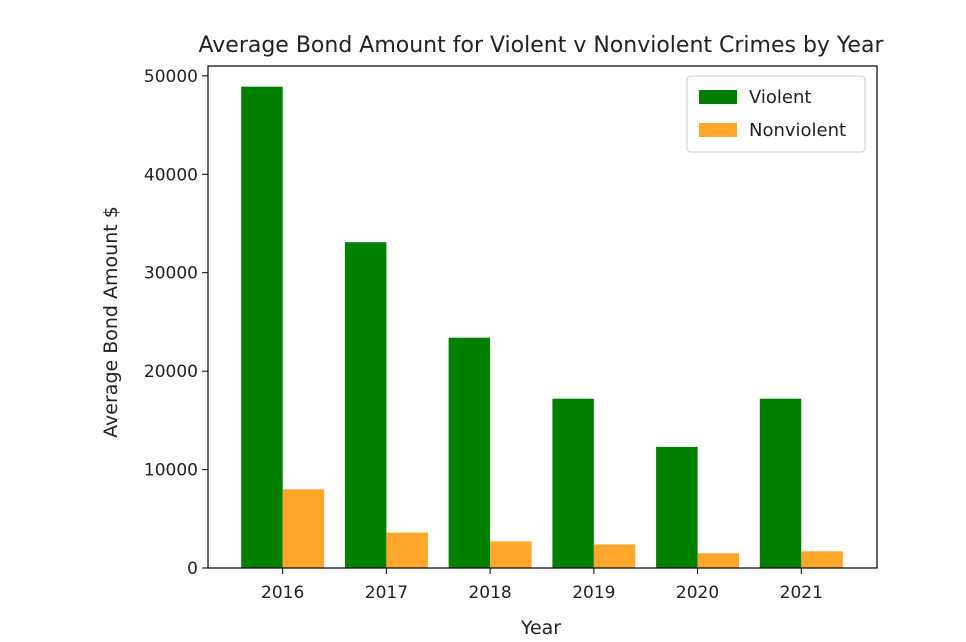  Describe the element at coordinates (282, 593) in the screenshot. I see `x-tick-label: 2016` at that location.